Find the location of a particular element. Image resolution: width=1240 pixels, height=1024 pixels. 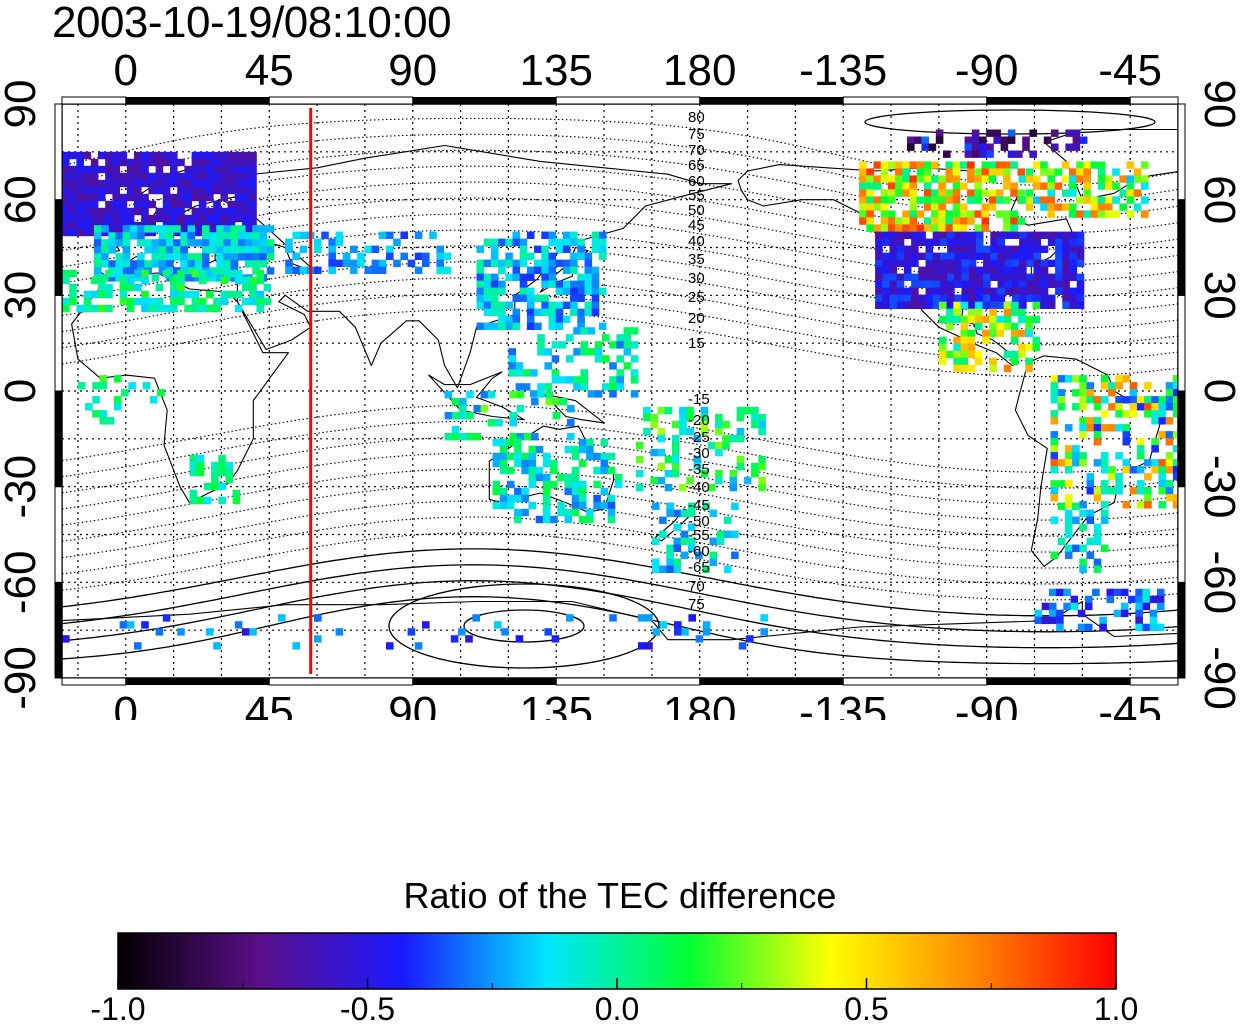

lat-tick-label-right: -60 is located at coordinates (1217, 583).